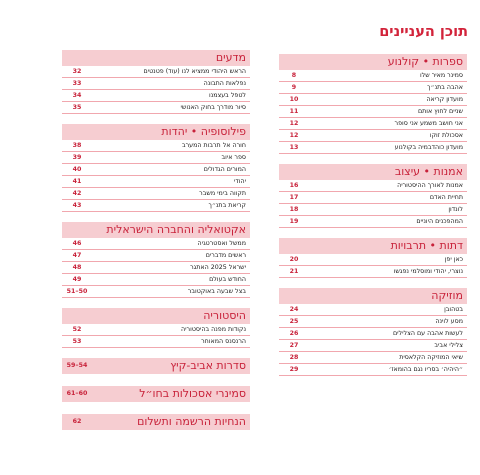 This screenshot has height=475, width=480. I want to click on toc-entry: בטהובן 24, so click(373, 310).